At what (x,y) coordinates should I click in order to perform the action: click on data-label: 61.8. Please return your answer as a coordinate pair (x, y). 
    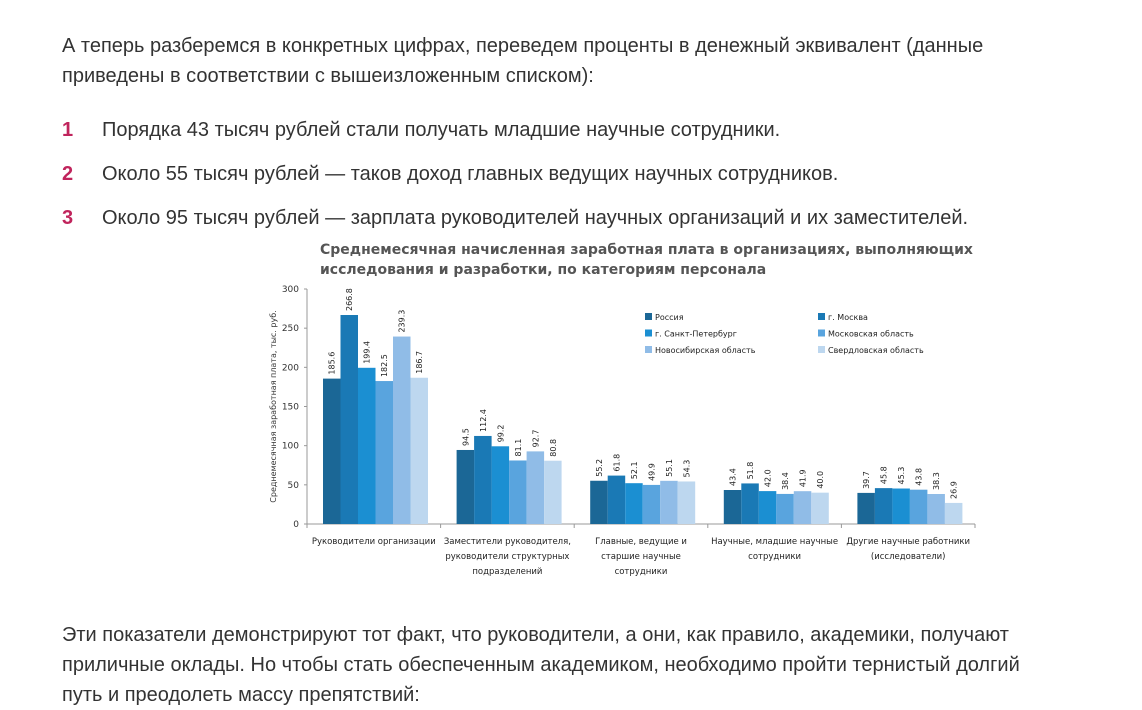
    Looking at the image, I should click on (616, 463).